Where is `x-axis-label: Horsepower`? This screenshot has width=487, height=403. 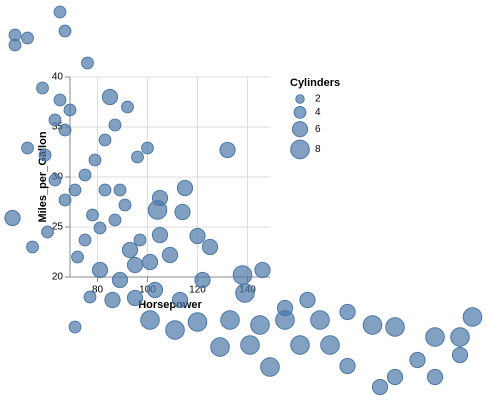
x-axis-label: Horsepower is located at coordinates (170, 305).